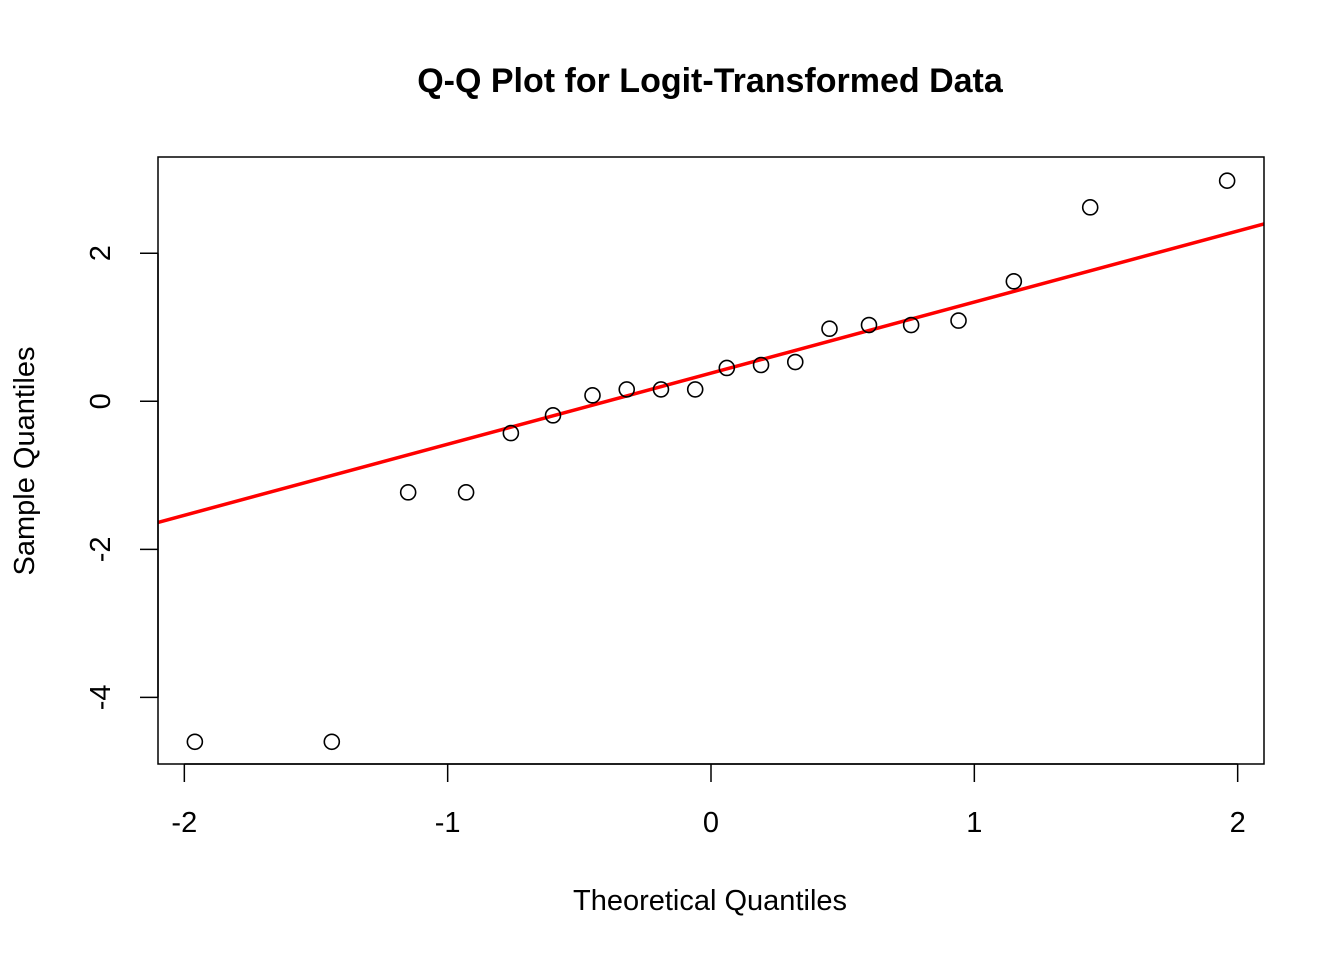 Image resolution: width=1344 pixels, height=960 pixels. I want to click on x-tick-label: 1, so click(974, 823).